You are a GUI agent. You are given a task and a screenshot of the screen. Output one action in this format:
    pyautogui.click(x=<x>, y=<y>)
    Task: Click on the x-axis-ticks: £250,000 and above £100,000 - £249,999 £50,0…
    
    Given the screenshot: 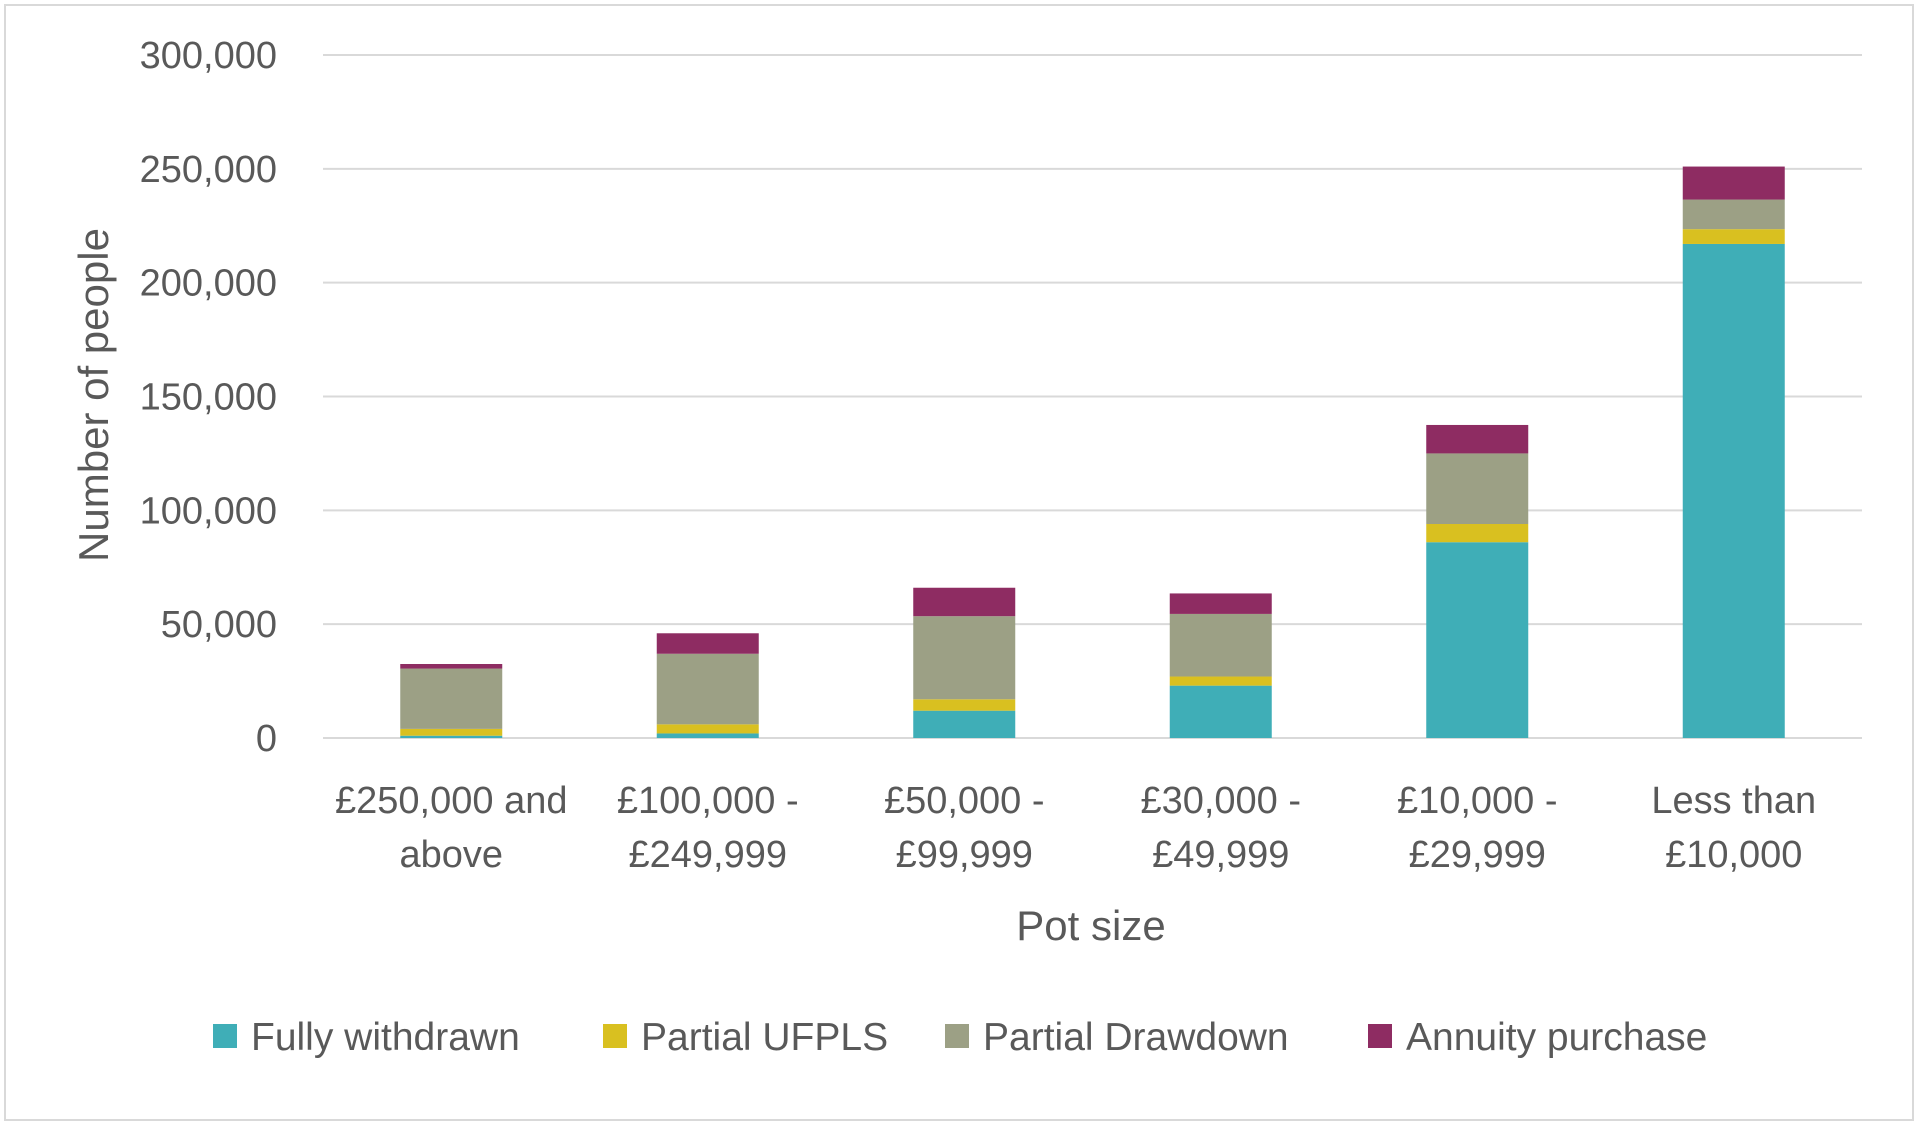 What is the action you would take?
    pyautogui.click(x=1075, y=828)
    